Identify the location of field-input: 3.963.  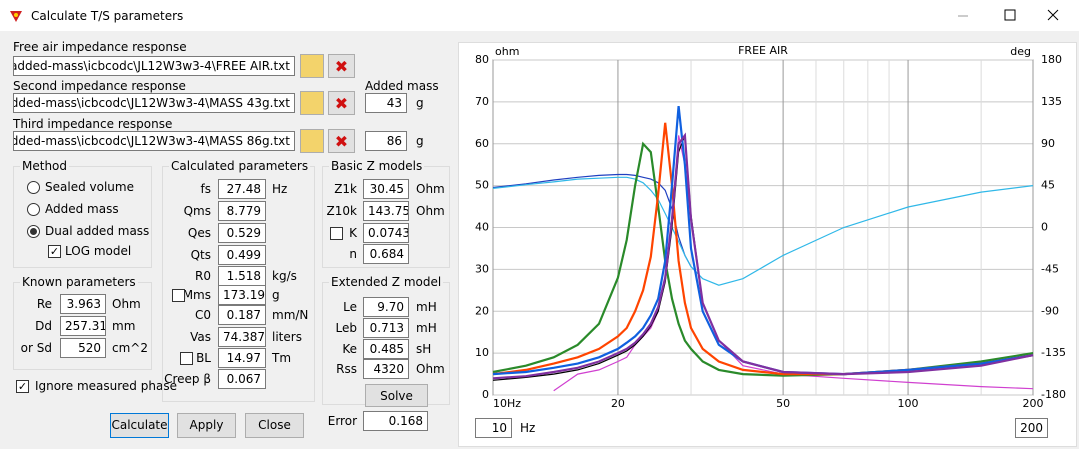
(83, 304).